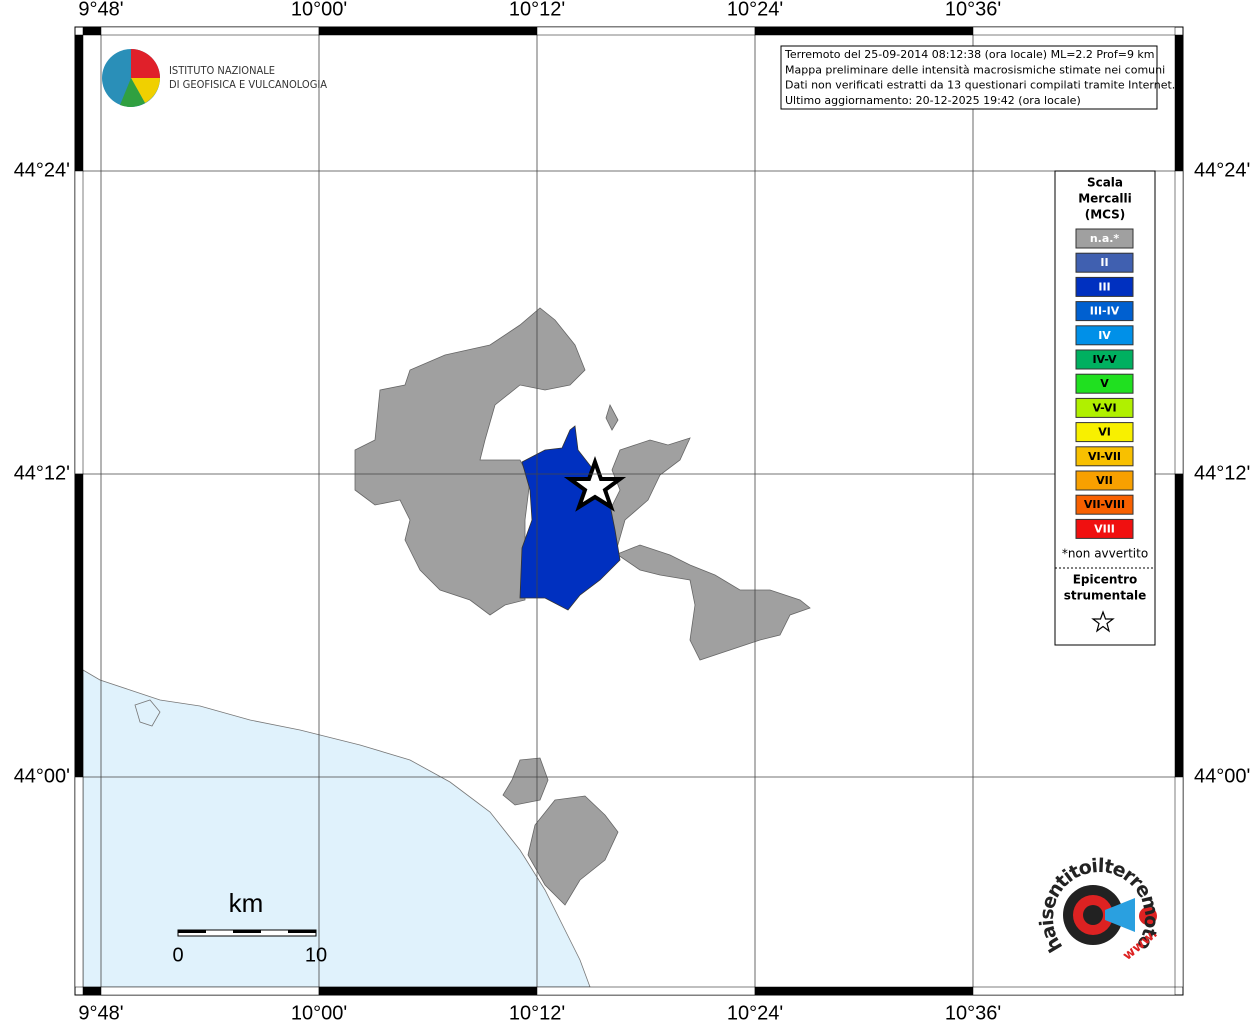 The width and height of the screenshot is (1257, 1028). Describe the element at coordinates (1103, 621) in the screenshot. I see `legend-star` at that location.